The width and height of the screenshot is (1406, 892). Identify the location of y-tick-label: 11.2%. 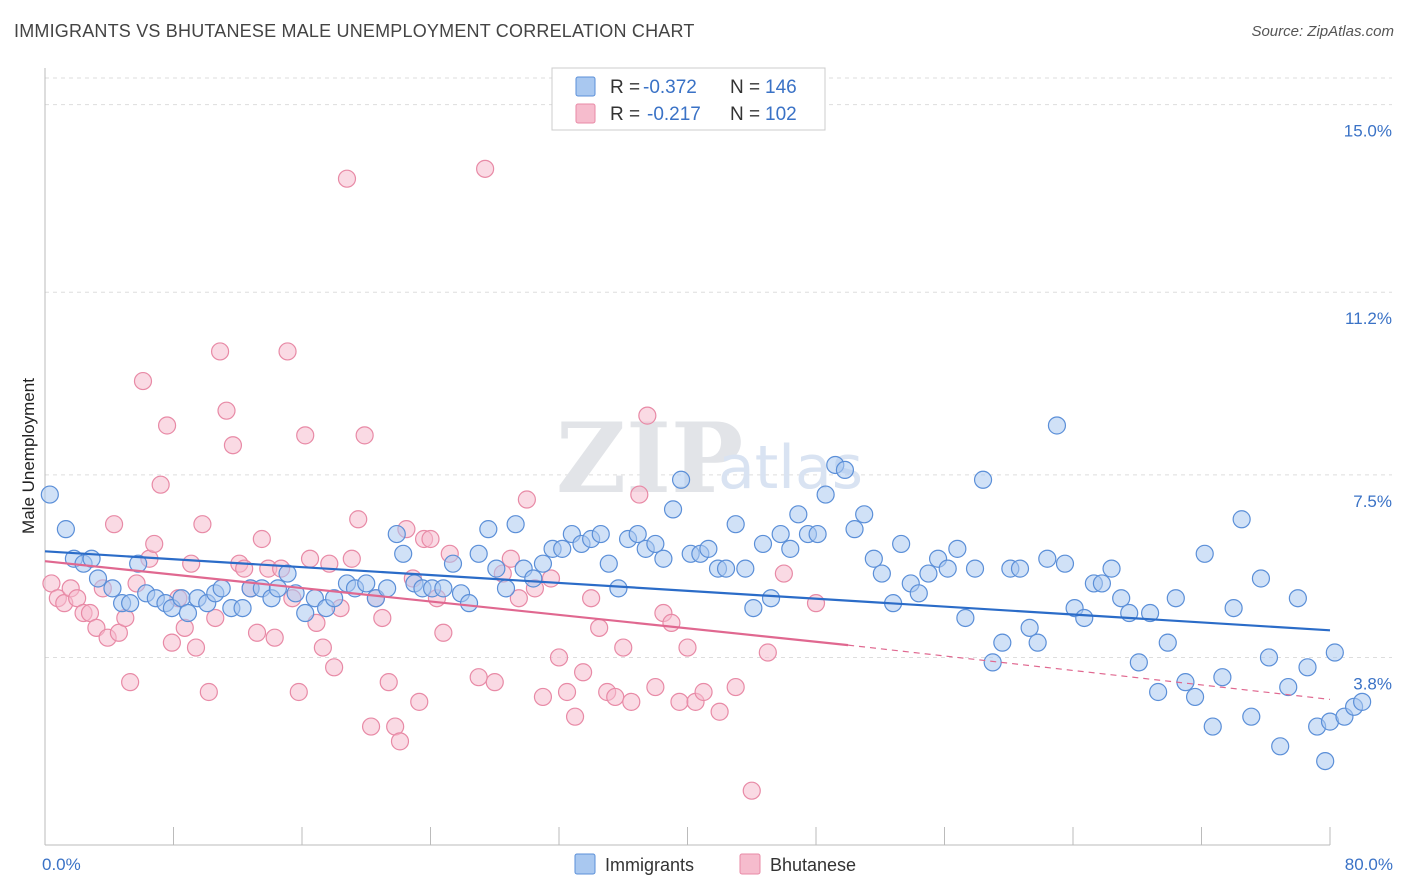
(1368, 318).